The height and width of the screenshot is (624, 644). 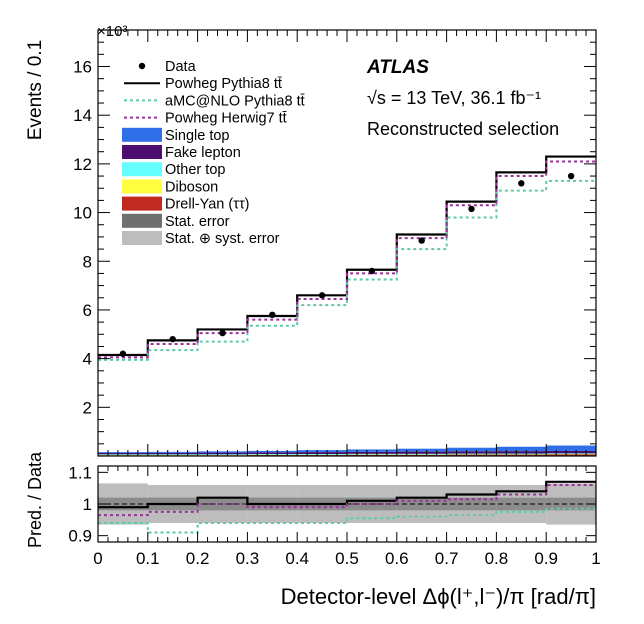 What do you see at coordinates (87, 407) in the screenshot?
I see `main-ytick-label: 2` at bounding box center [87, 407].